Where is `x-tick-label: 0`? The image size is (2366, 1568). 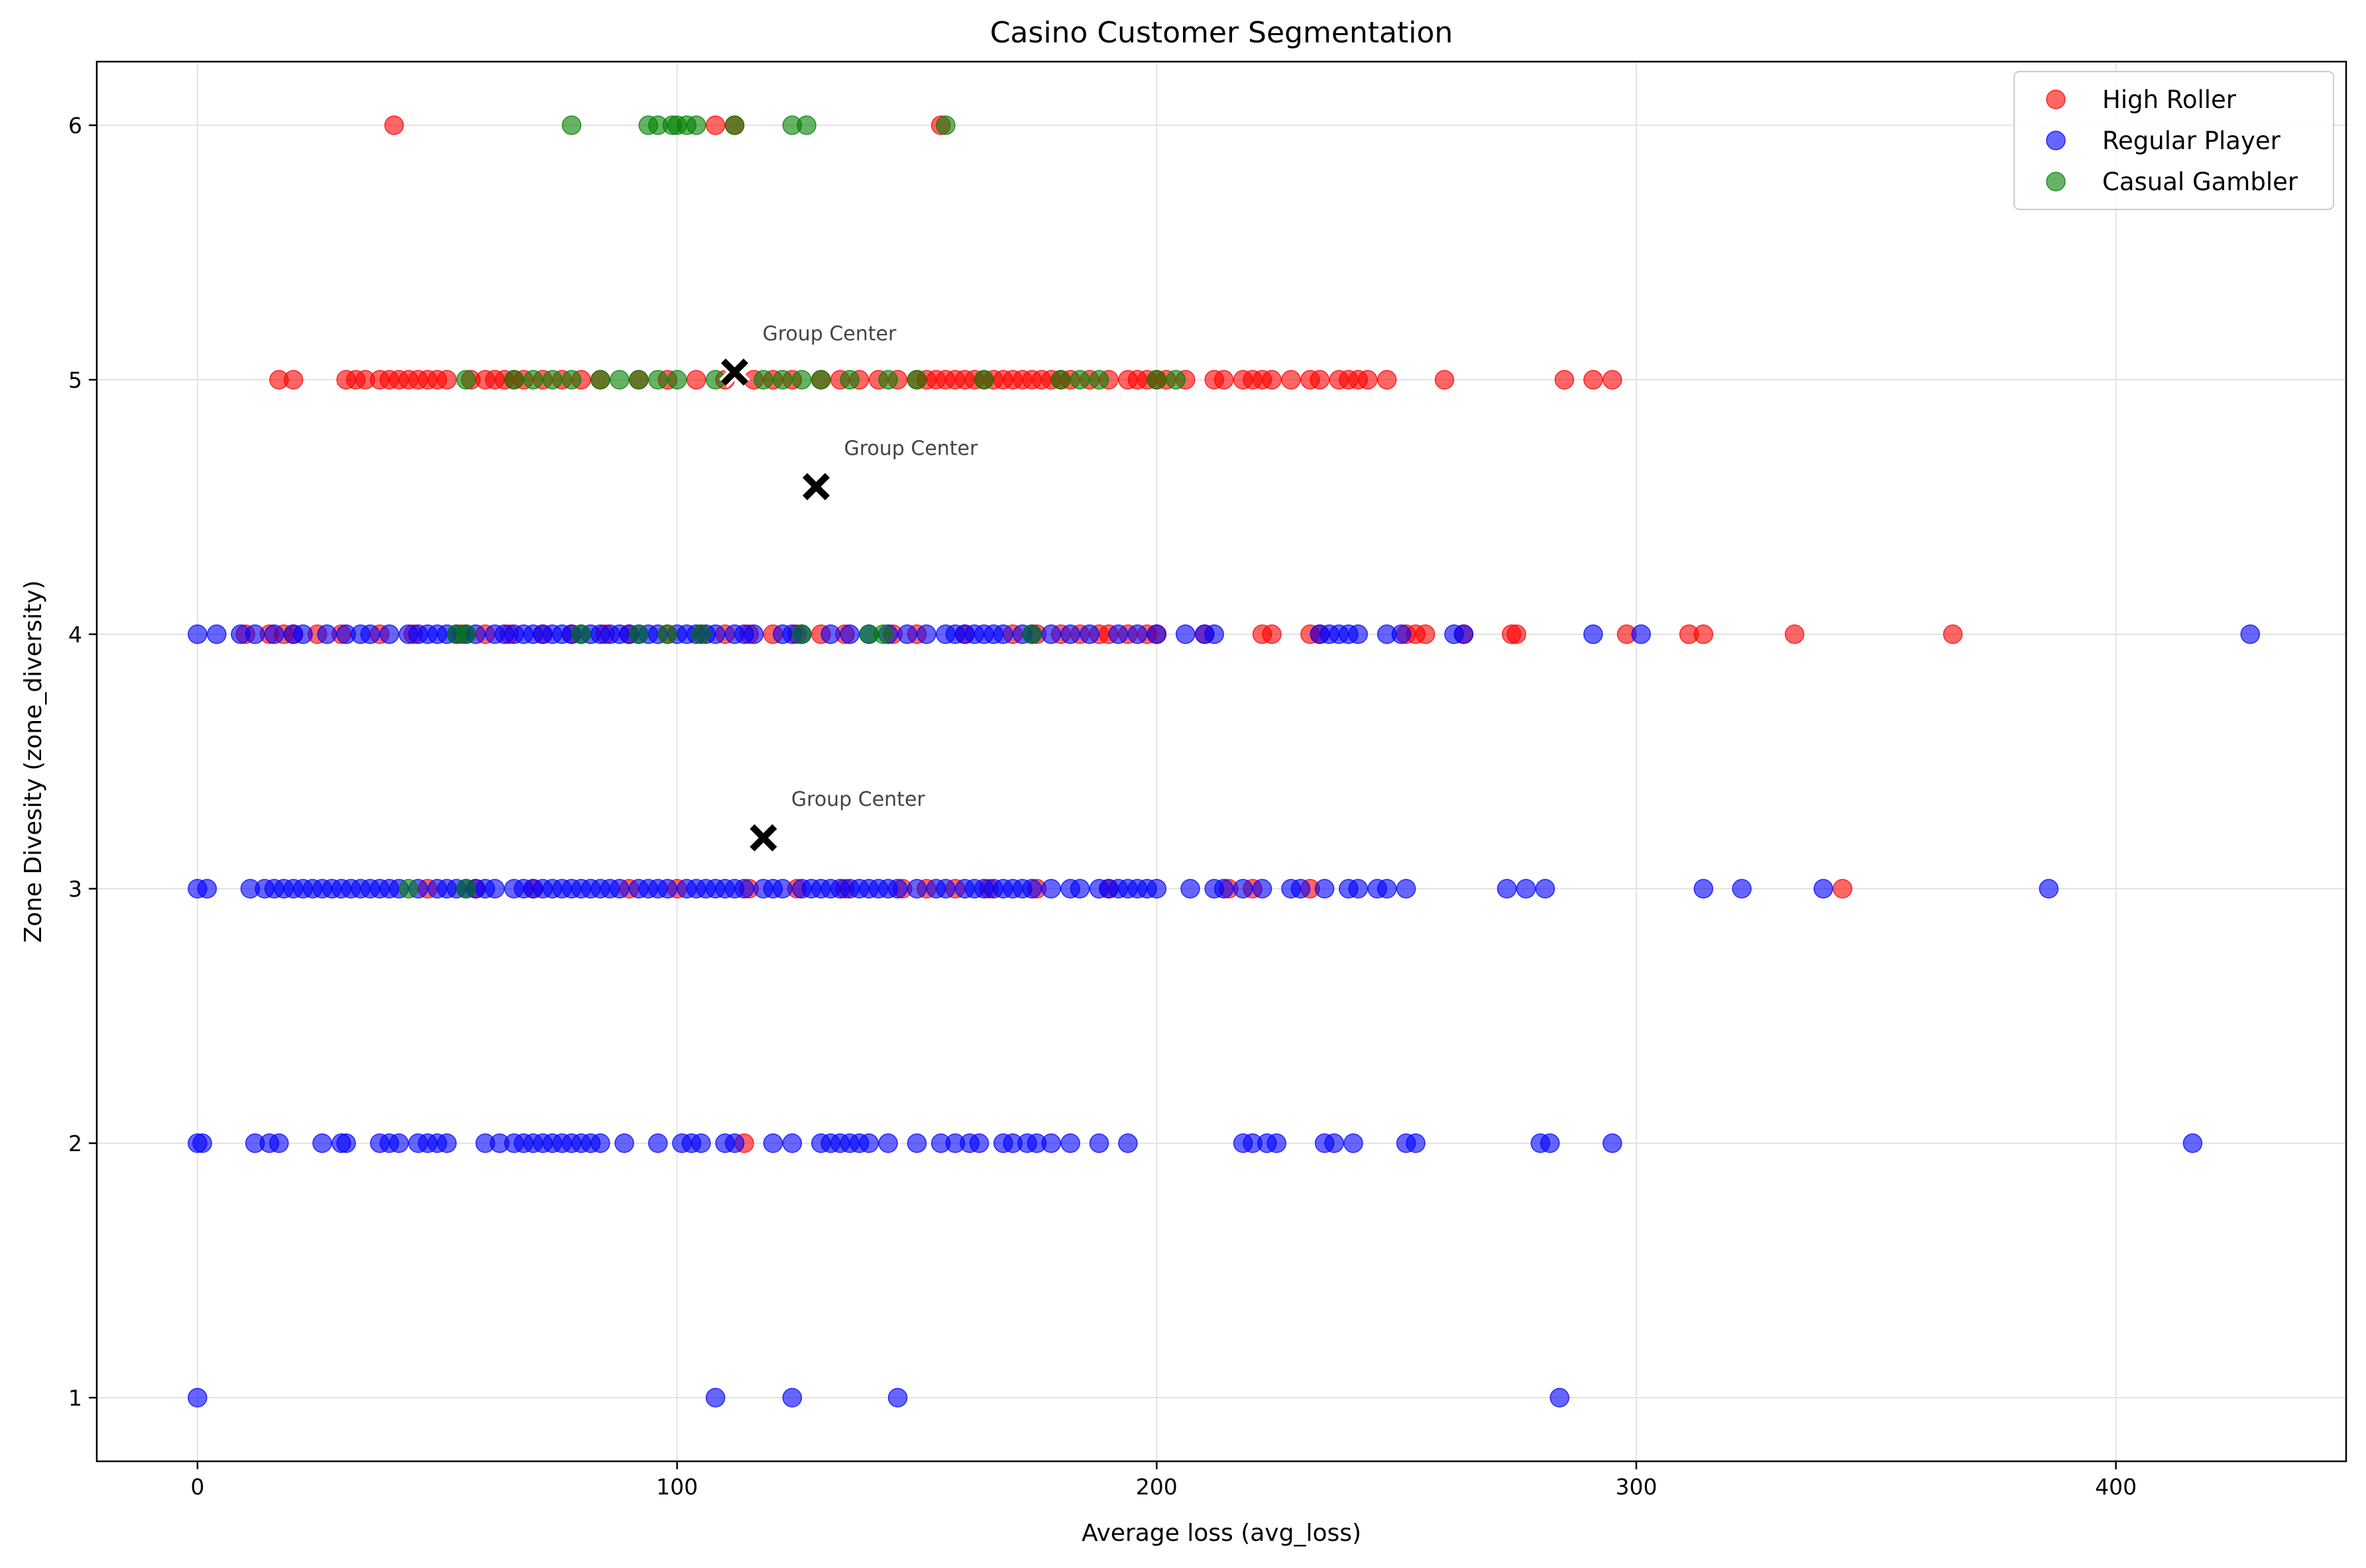
x-tick-label: 0 is located at coordinates (197, 1487).